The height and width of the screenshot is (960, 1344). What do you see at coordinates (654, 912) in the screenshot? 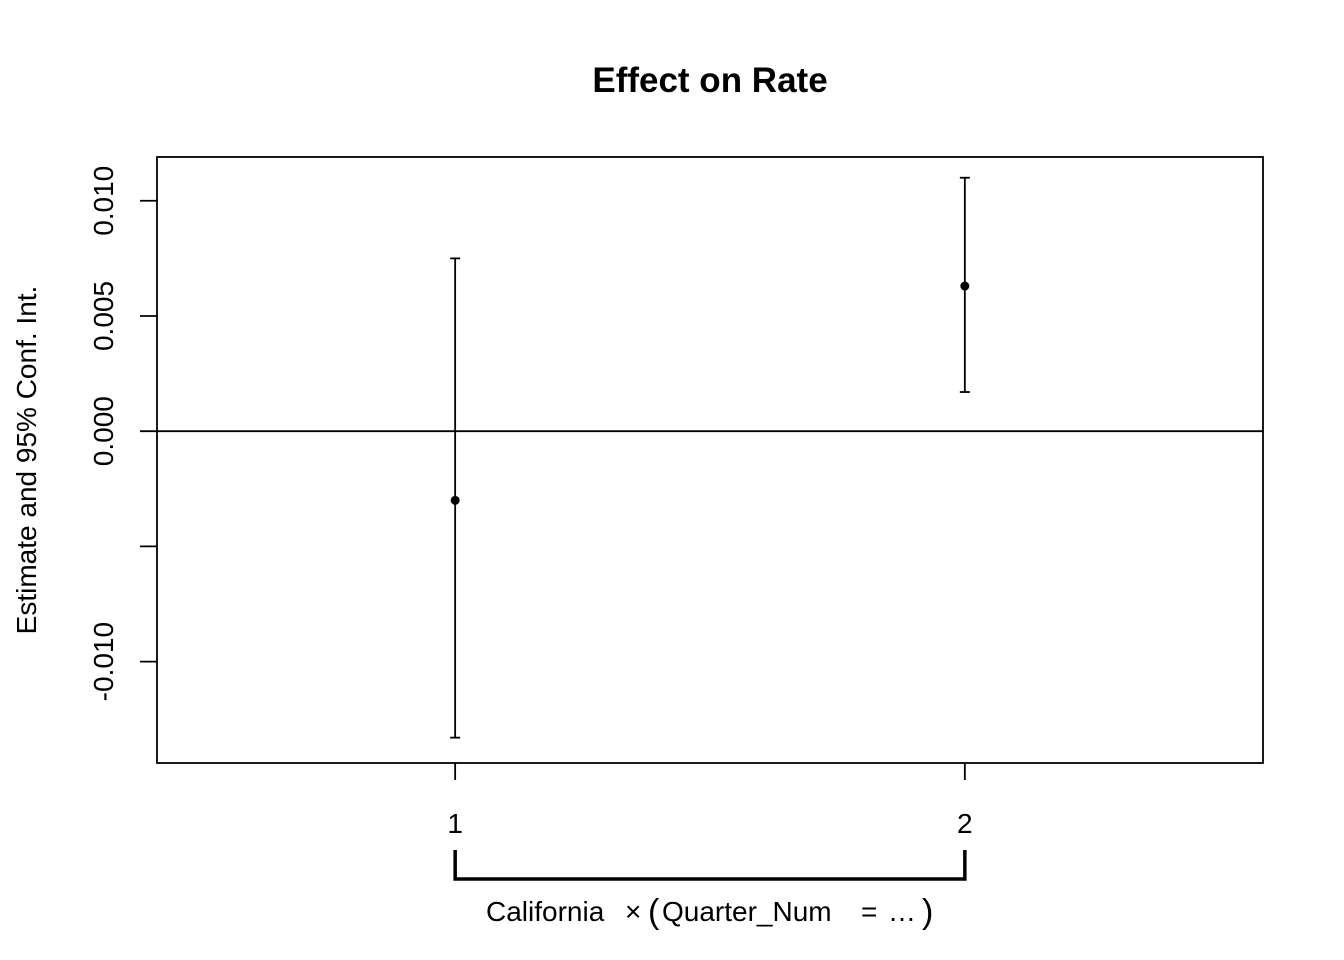
I see `x-label-open-paren: (` at bounding box center [654, 912].